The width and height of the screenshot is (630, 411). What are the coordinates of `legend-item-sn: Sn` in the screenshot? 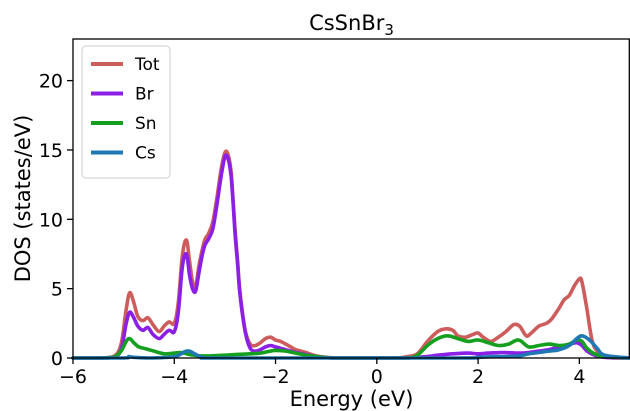 It's located at (124, 124).